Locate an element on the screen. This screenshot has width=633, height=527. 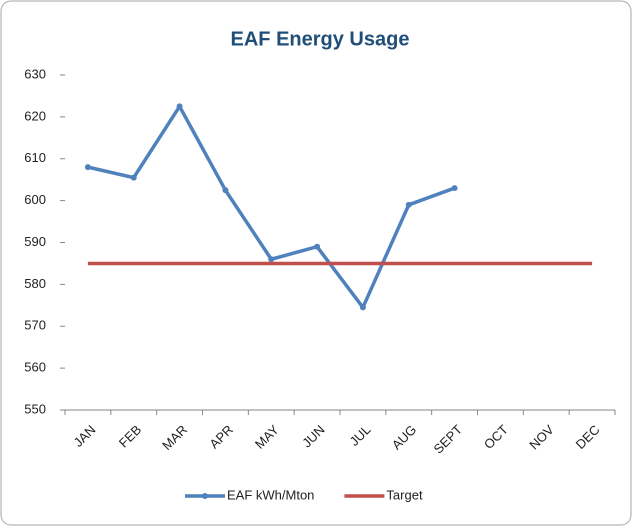
y-tick-label: 560 is located at coordinates (35, 367).